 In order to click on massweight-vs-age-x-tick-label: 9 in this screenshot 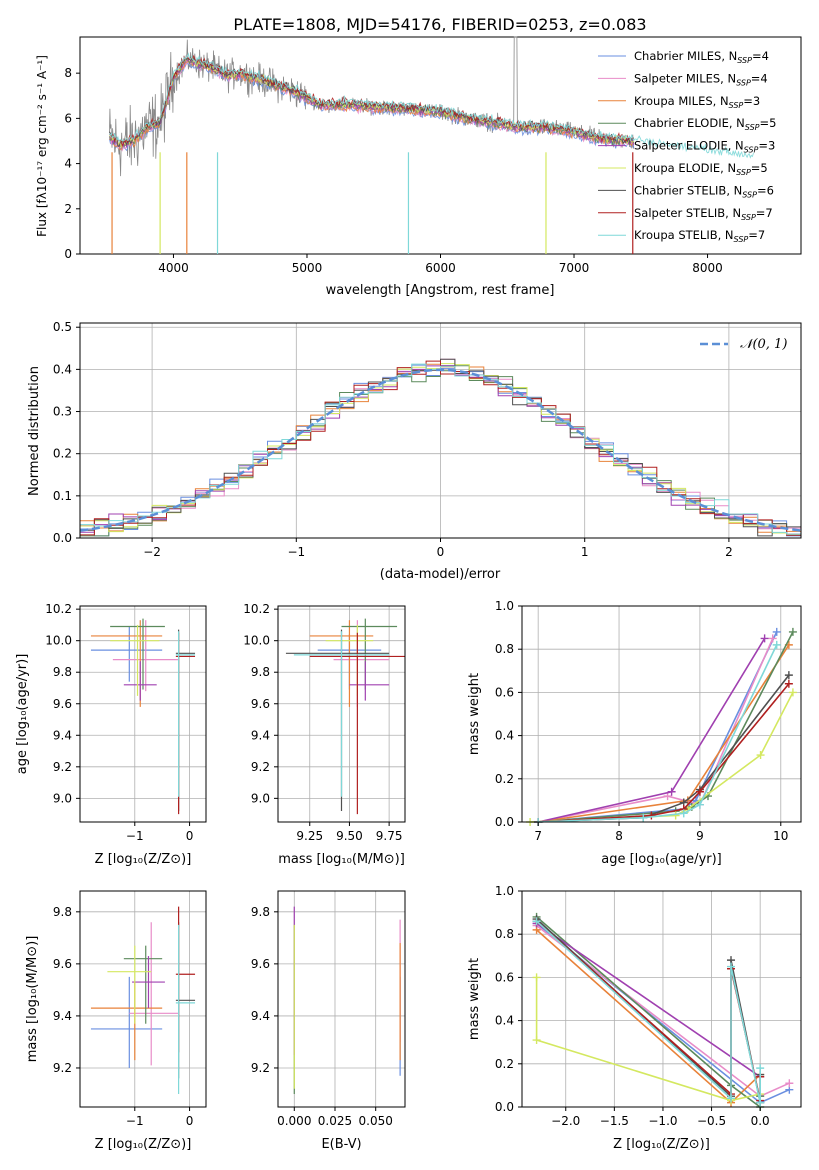, I will do `click(700, 836)`.